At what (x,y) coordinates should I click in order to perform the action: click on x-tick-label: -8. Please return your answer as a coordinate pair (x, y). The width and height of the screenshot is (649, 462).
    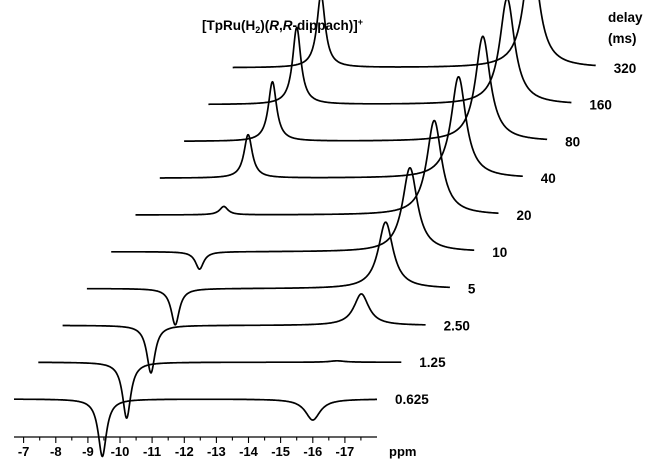
    Looking at the image, I should click on (56, 451).